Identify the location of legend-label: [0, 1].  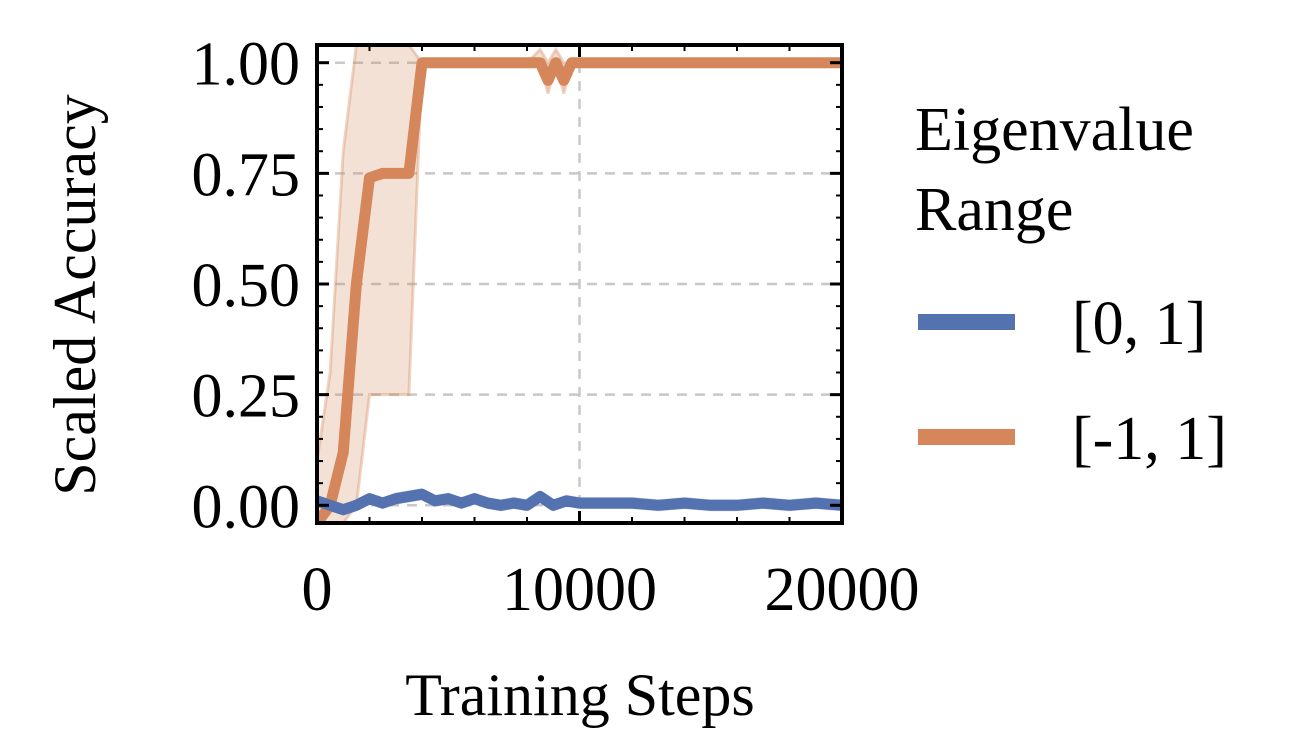
(1139, 324).